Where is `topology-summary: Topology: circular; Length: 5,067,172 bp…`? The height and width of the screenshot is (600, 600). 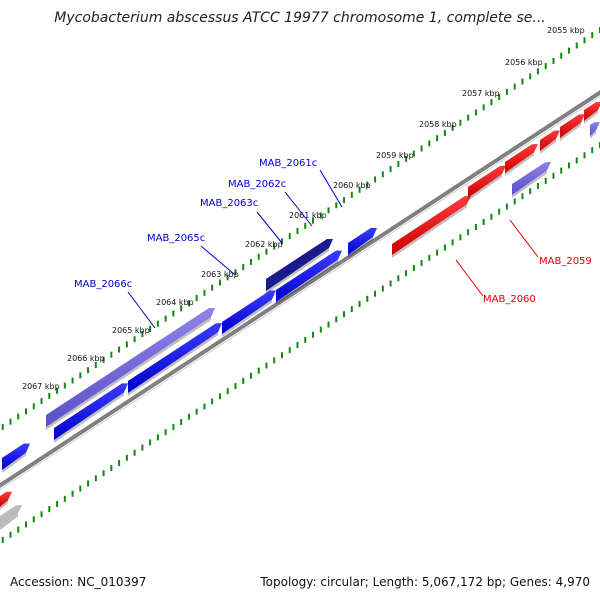 topology-summary: Topology: circular; Length: 5,067,172 bp… is located at coordinates (425, 582).